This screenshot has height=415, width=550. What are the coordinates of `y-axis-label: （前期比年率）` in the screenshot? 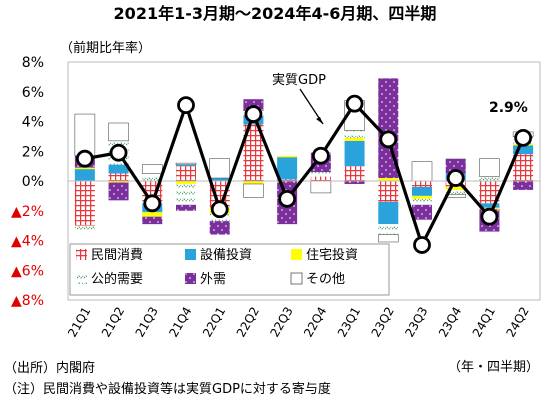 It's located at (105, 48).